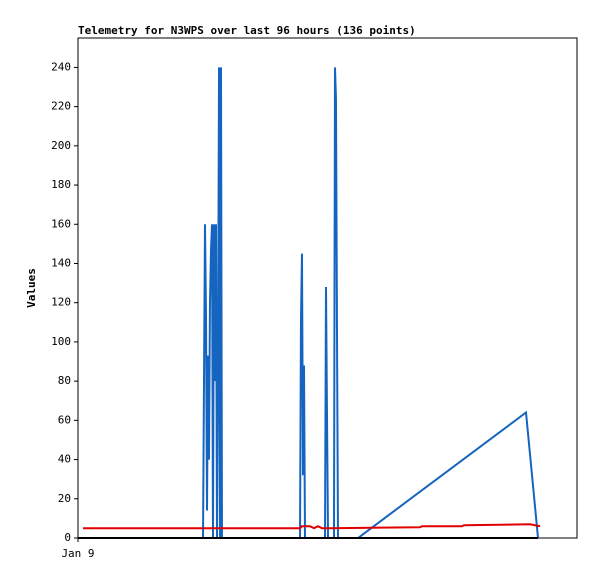  What do you see at coordinates (61, 302) in the screenshot?
I see `y-tick-label: 120` at bounding box center [61, 302].